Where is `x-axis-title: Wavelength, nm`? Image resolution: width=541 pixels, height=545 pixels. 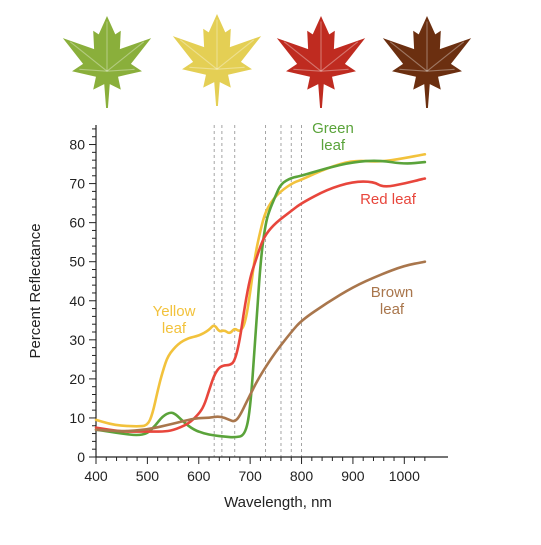
x-axis-title: Wavelength, nm is located at coordinates (278, 502).